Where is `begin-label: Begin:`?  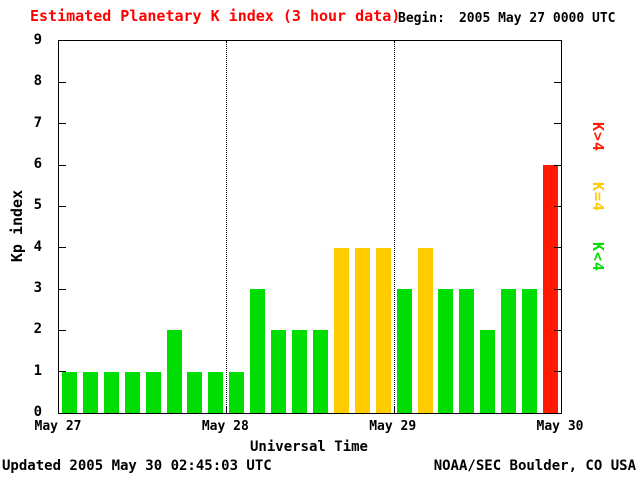
begin-label: Begin: is located at coordinates (421, 18).